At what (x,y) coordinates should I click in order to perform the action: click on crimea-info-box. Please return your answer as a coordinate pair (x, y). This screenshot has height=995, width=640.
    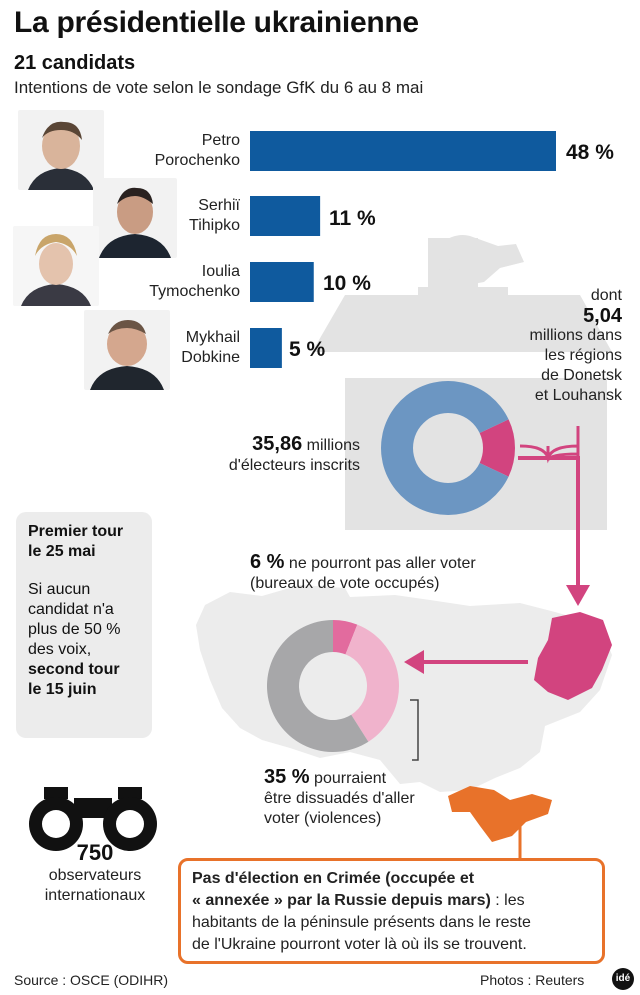
    Looking at the image, I should click on (391, 911).